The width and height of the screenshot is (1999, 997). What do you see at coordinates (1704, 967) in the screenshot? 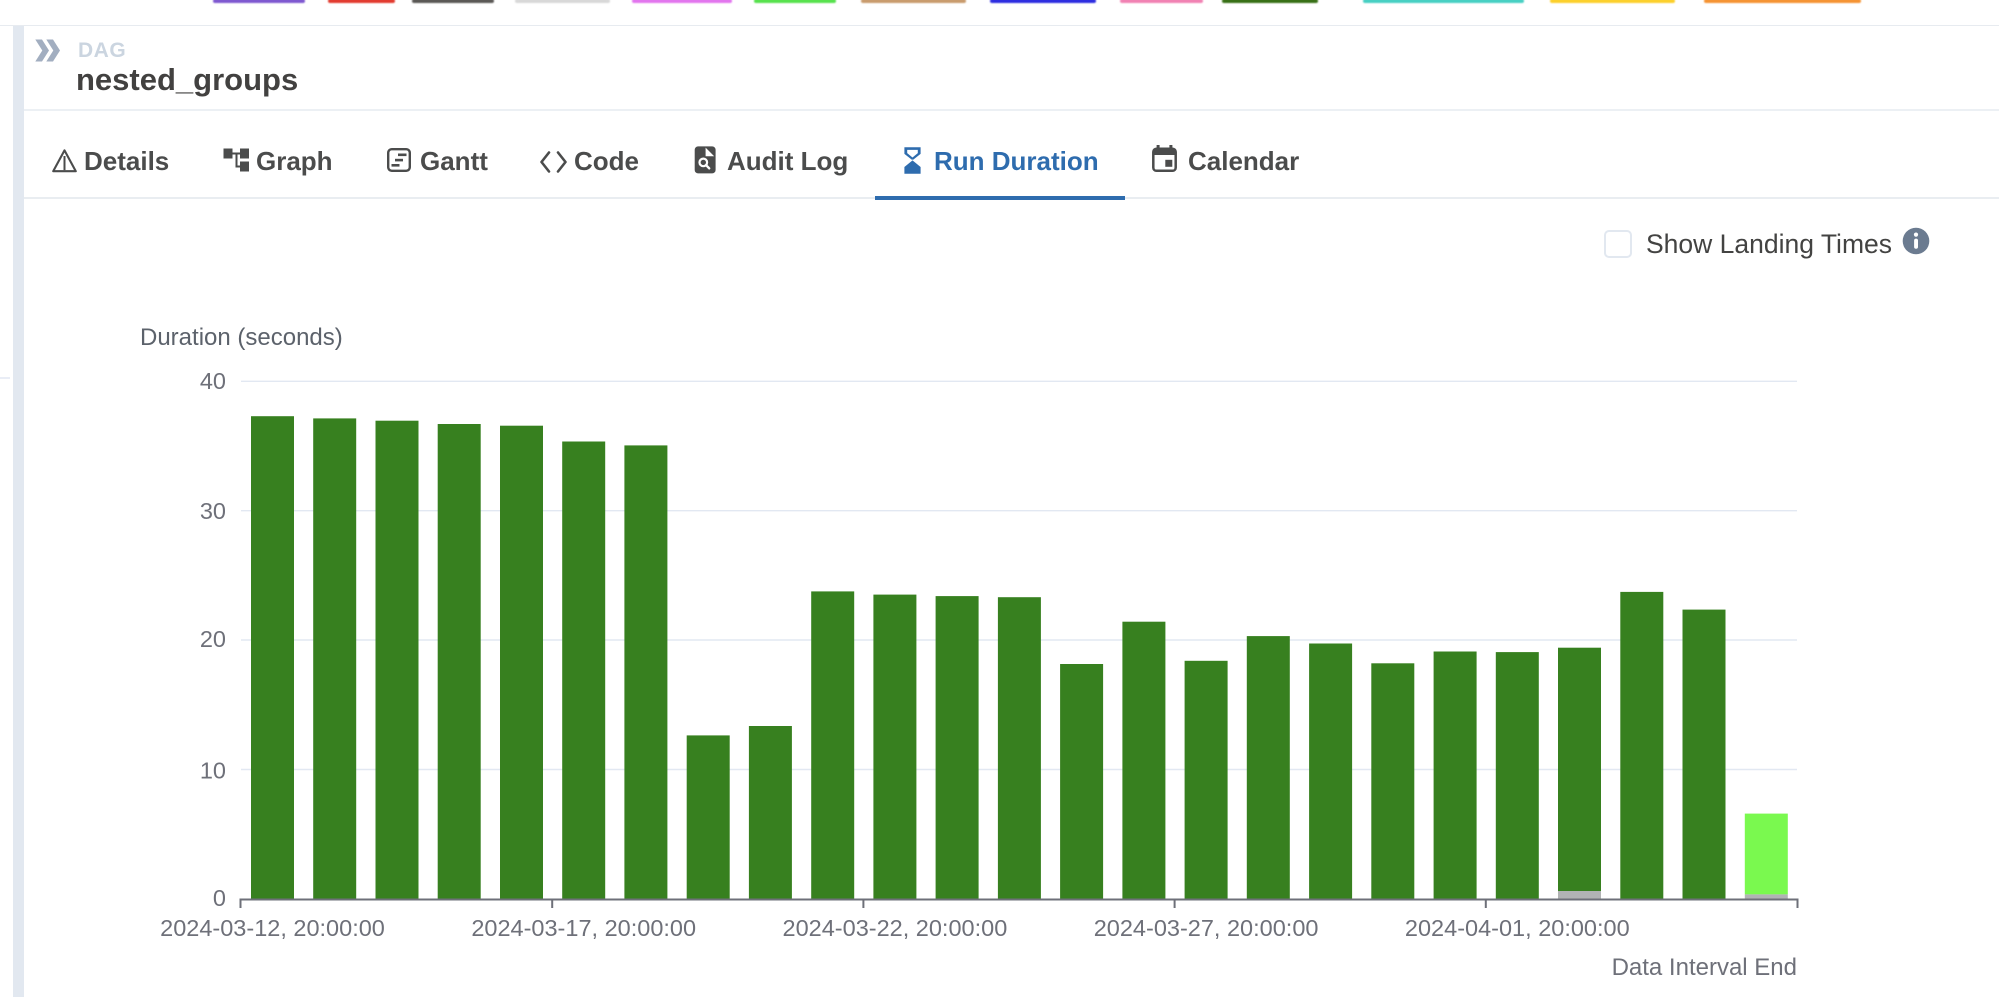
I see `svg-text: Data Interval End` at bounding box center [1704, 967].